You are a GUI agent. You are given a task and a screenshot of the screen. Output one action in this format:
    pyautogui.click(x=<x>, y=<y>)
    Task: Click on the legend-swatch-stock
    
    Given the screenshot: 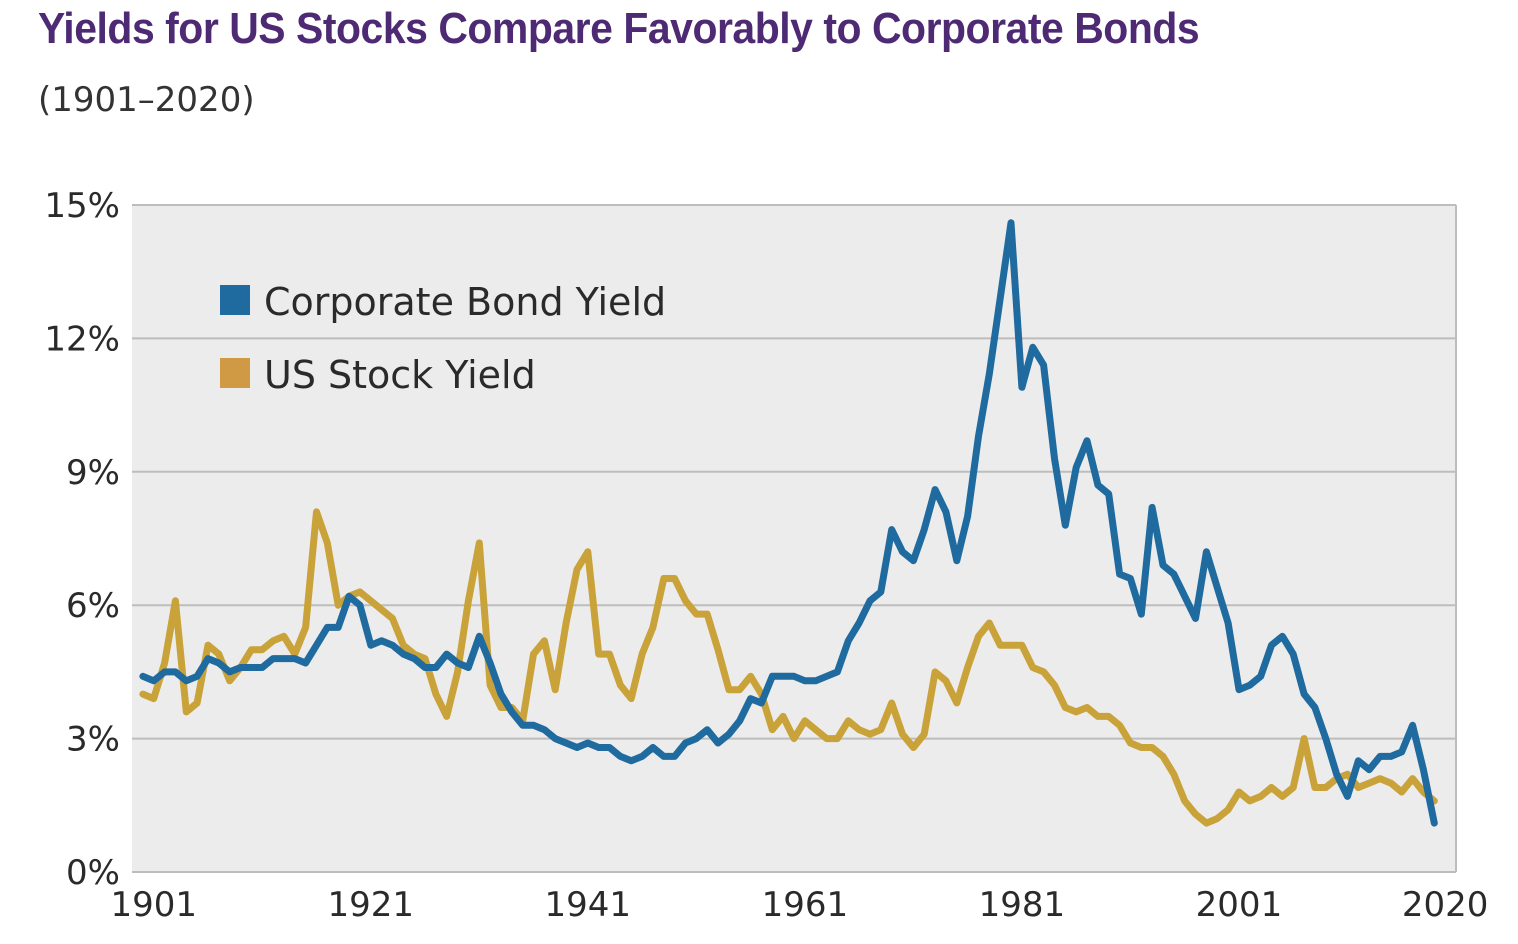 What is the action you would take?
    pyautogui.click(x=235, y=373)
    